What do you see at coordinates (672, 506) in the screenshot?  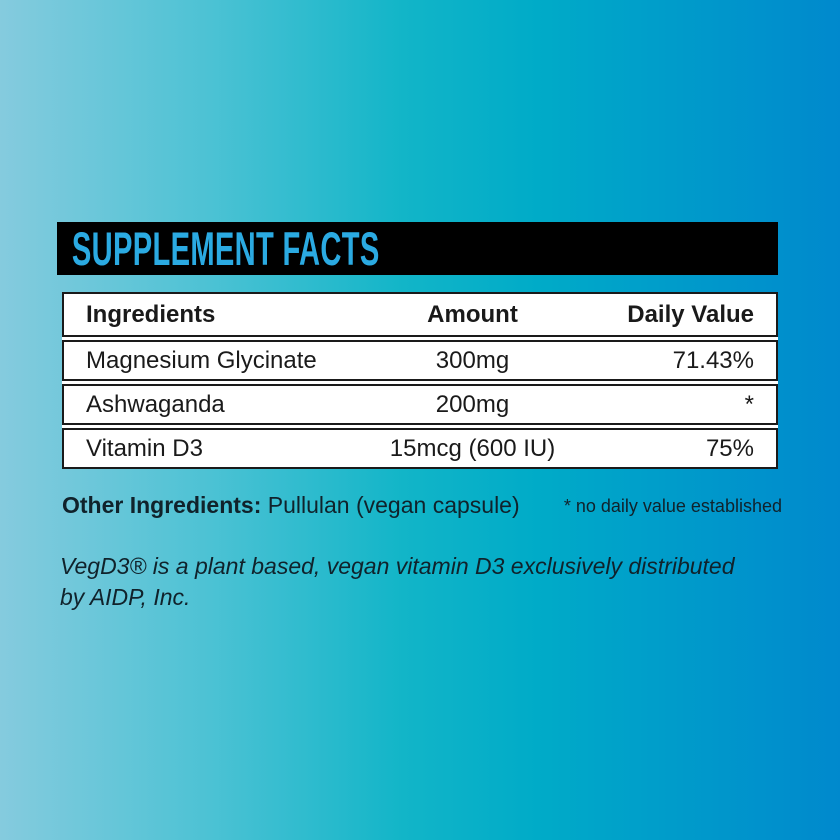 I see `daily-value-footnote: * no daily value established` at bounding box center [672, 506].